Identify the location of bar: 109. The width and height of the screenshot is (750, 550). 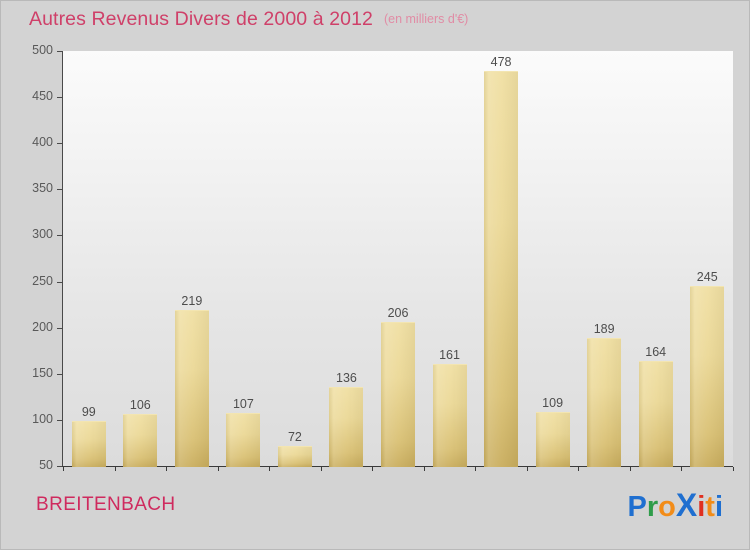
(552, 431).